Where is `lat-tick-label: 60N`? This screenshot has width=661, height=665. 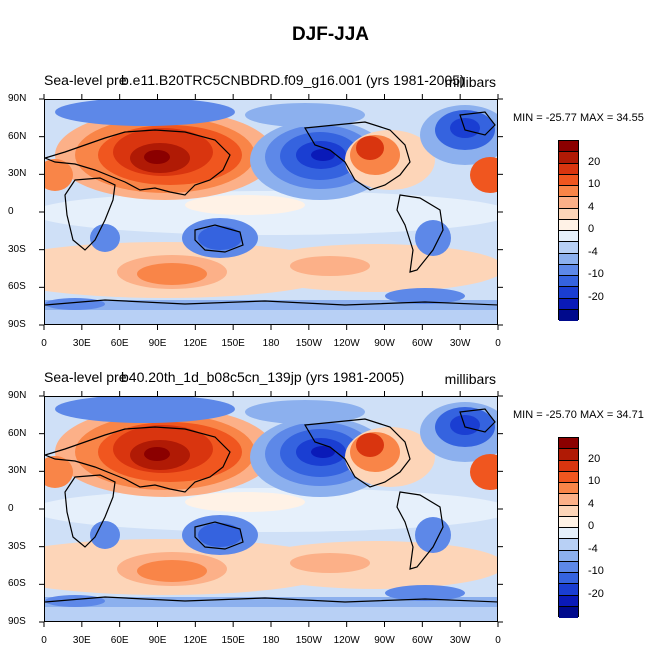 lat-tick-label: 60N is located at coordinates (17, 136).